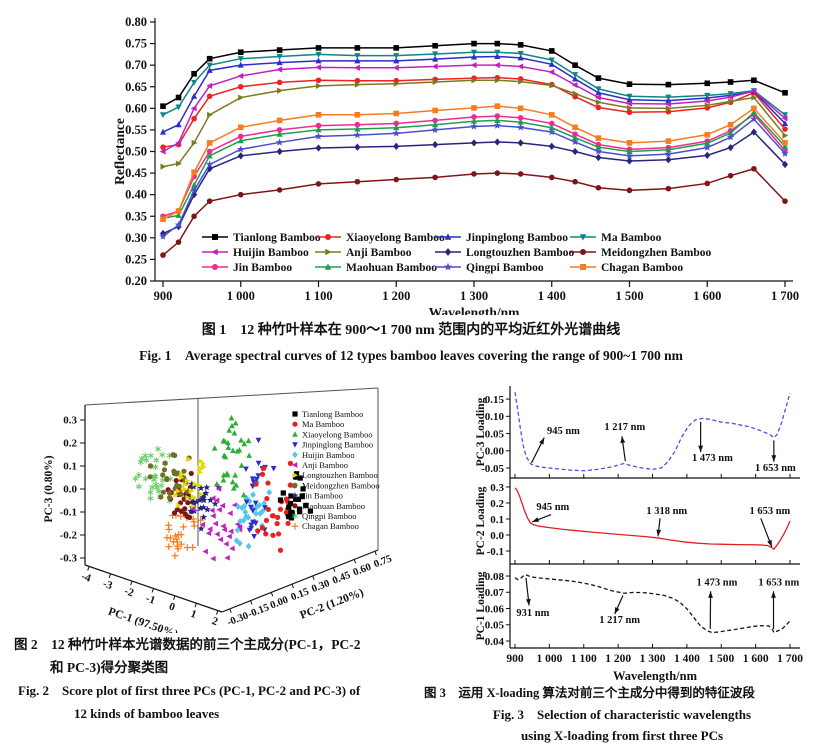  What do you see at coordinates (49, 488) in the screenshot?
I see `fig2-zlabel: PC-3 (0.80%)` at bounding box center [49, 488].